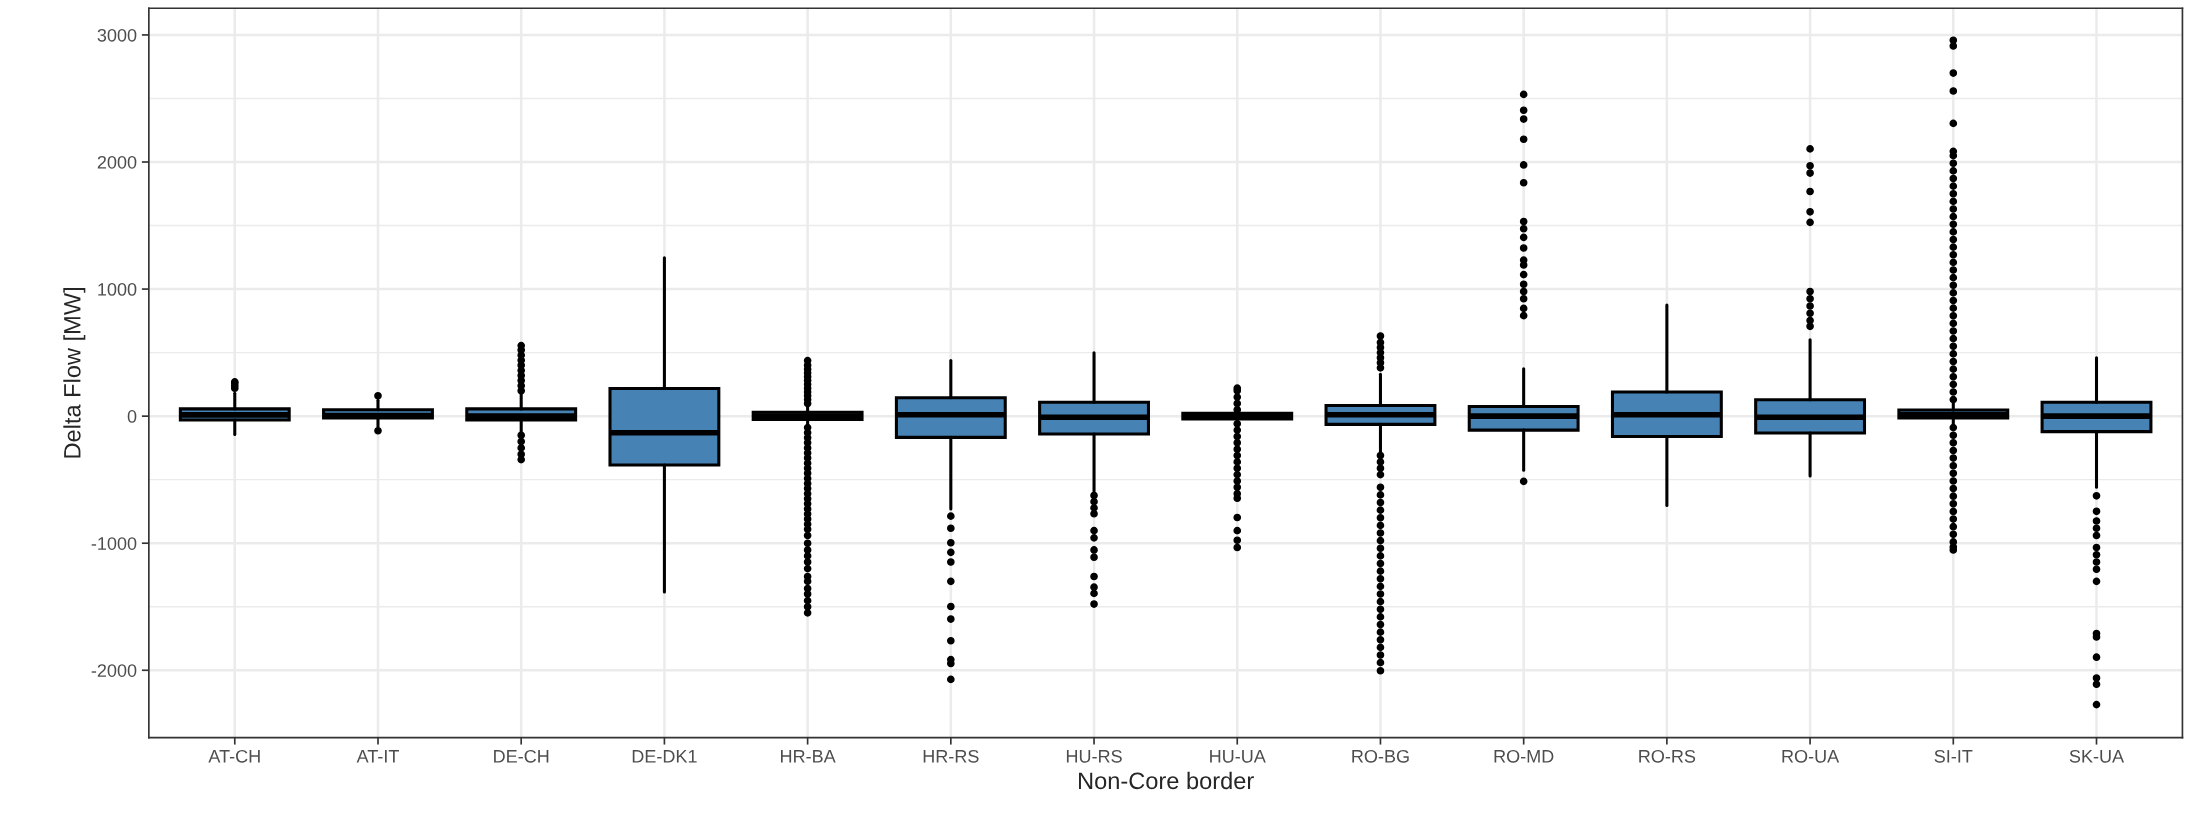 The image size is (2189, 826). Describe the element at coordinates (1238, 756) in the screenshot. I see `x-tick-label: HU-UA` at that location.